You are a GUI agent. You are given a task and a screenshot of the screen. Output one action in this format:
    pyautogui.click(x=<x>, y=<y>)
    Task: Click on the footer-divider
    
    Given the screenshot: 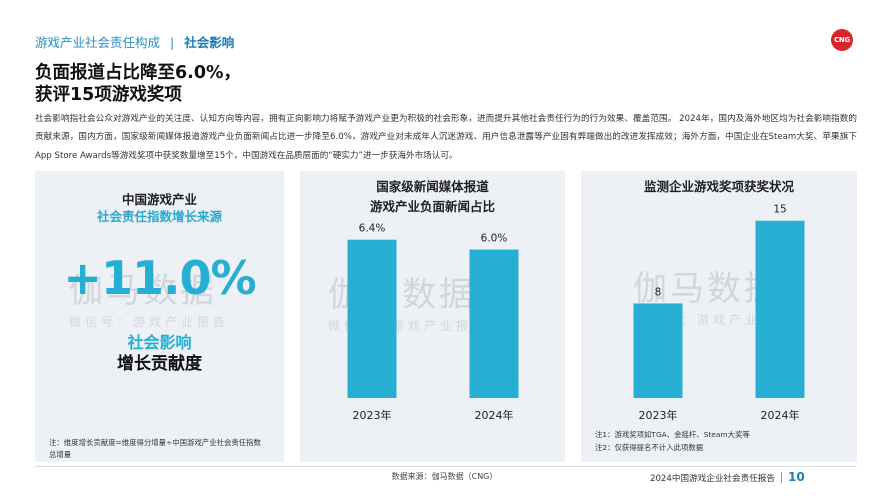 What is the action you would take?
    pyautogui.click(x=446, y=466)
    